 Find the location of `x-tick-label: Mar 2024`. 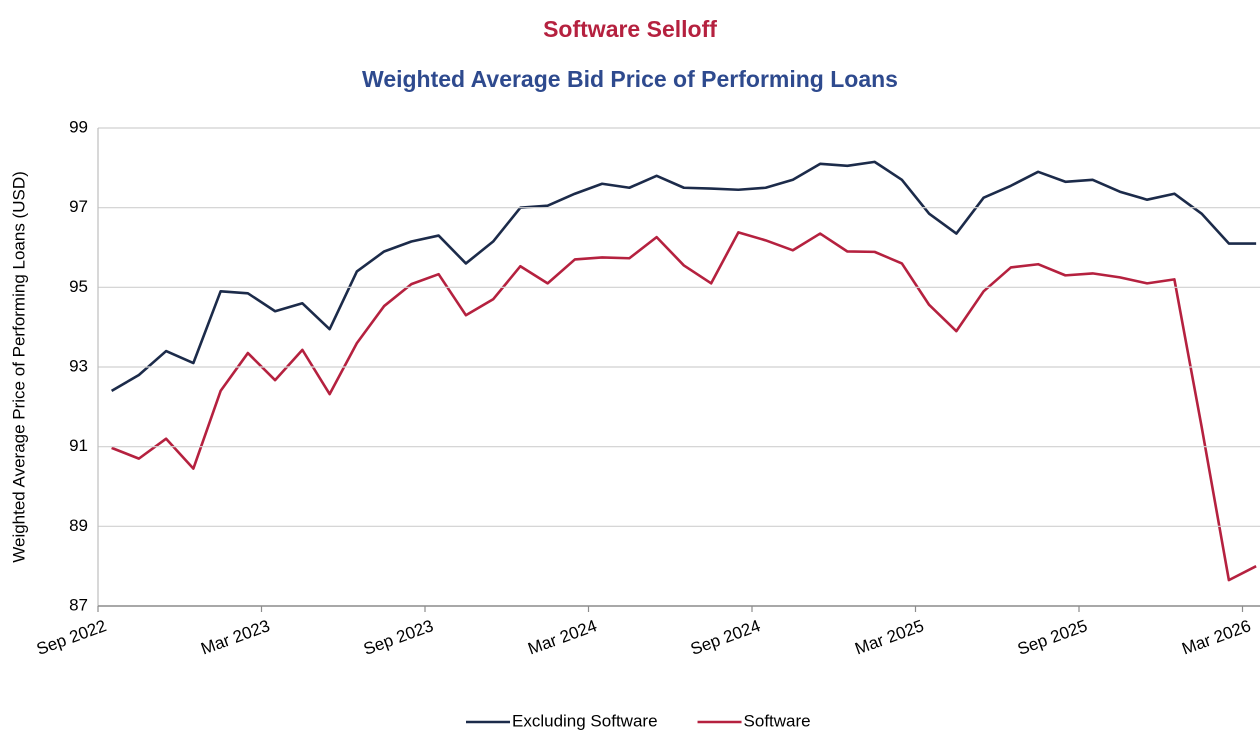

x-tick-label: Mar 2024 is located at coordinates (562, 637).